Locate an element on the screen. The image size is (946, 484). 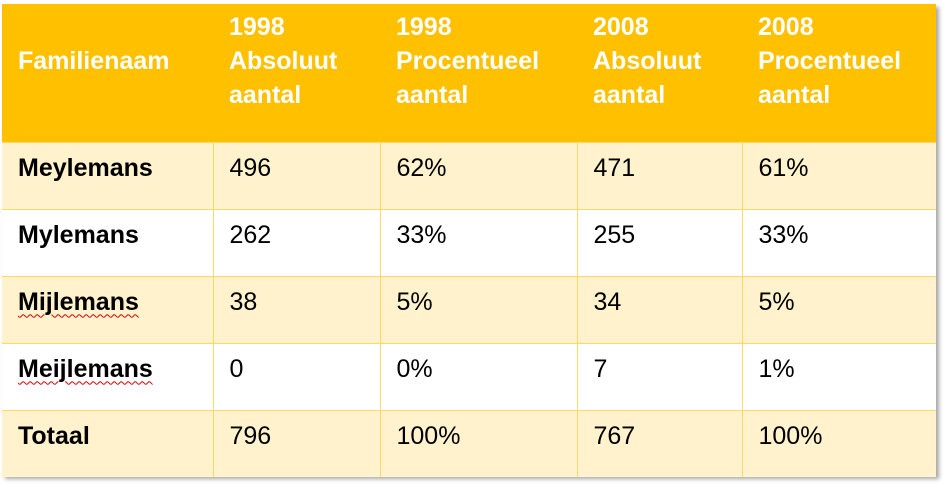
table-row: Totaal 796 100% 767 100% is located at coordinates (469, 443).